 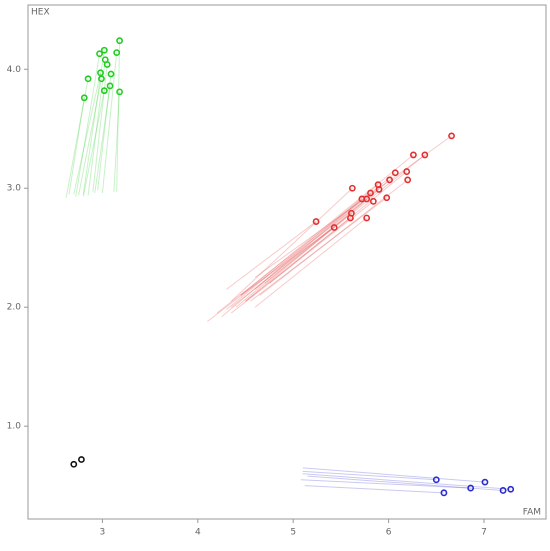 What do you see at coordinates (293, 533) in the screenshot?
I see `x-tick-label: 5` at bounding box center [293, 533].